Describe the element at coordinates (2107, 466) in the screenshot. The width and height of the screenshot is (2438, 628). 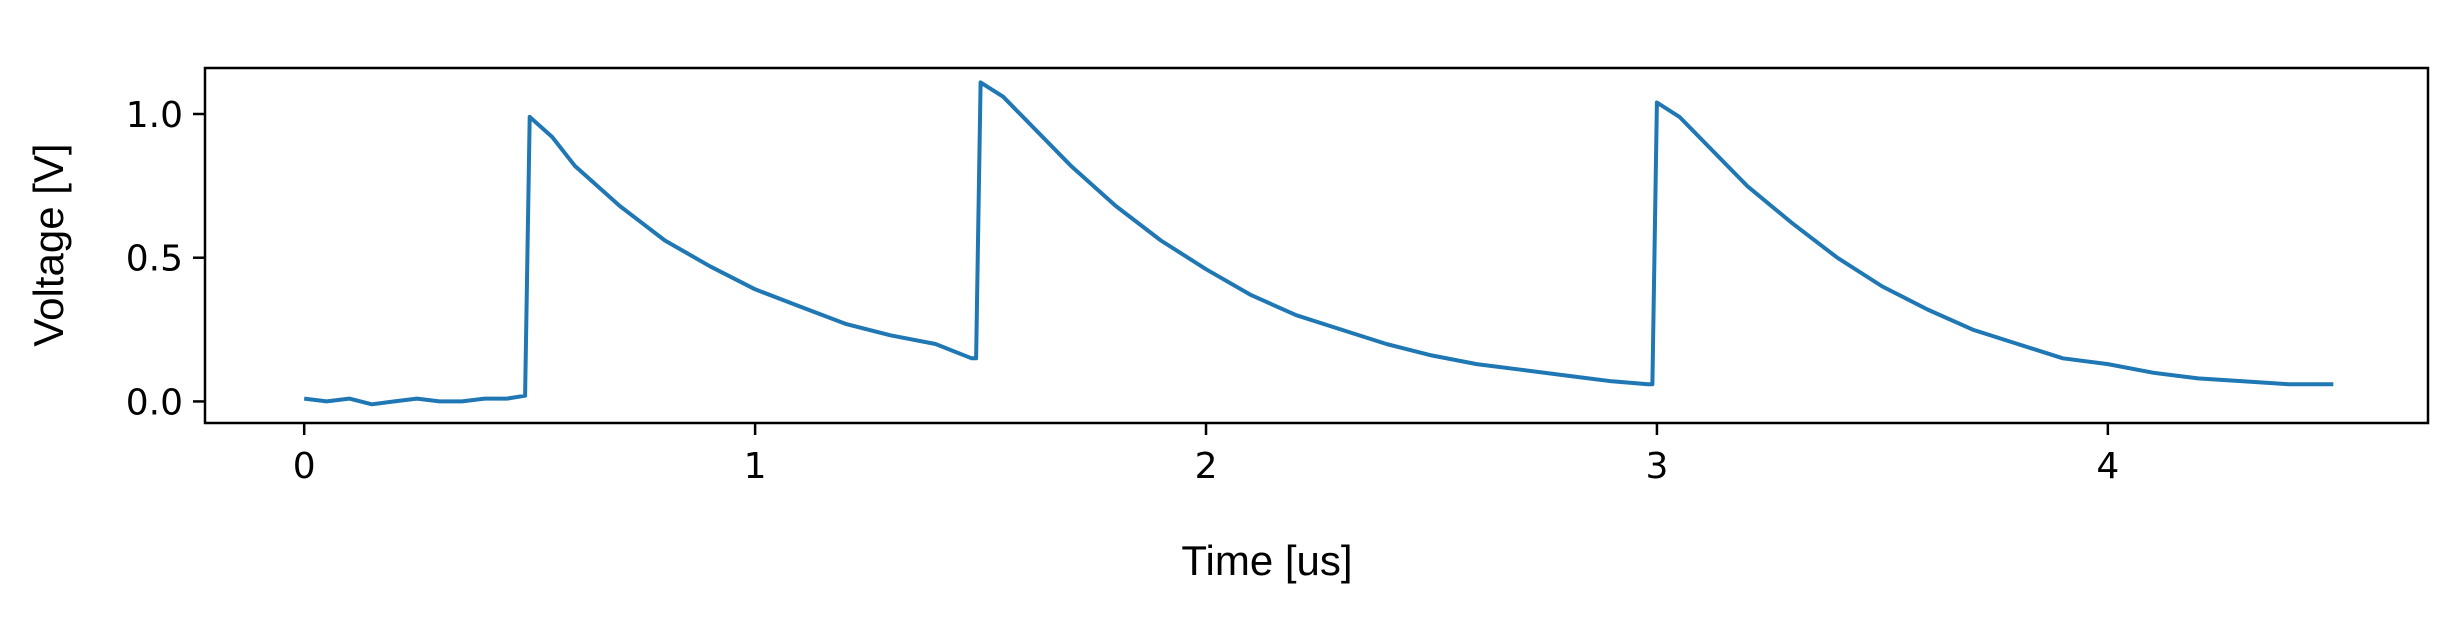
I see `x-tick-label: 4` at that location.